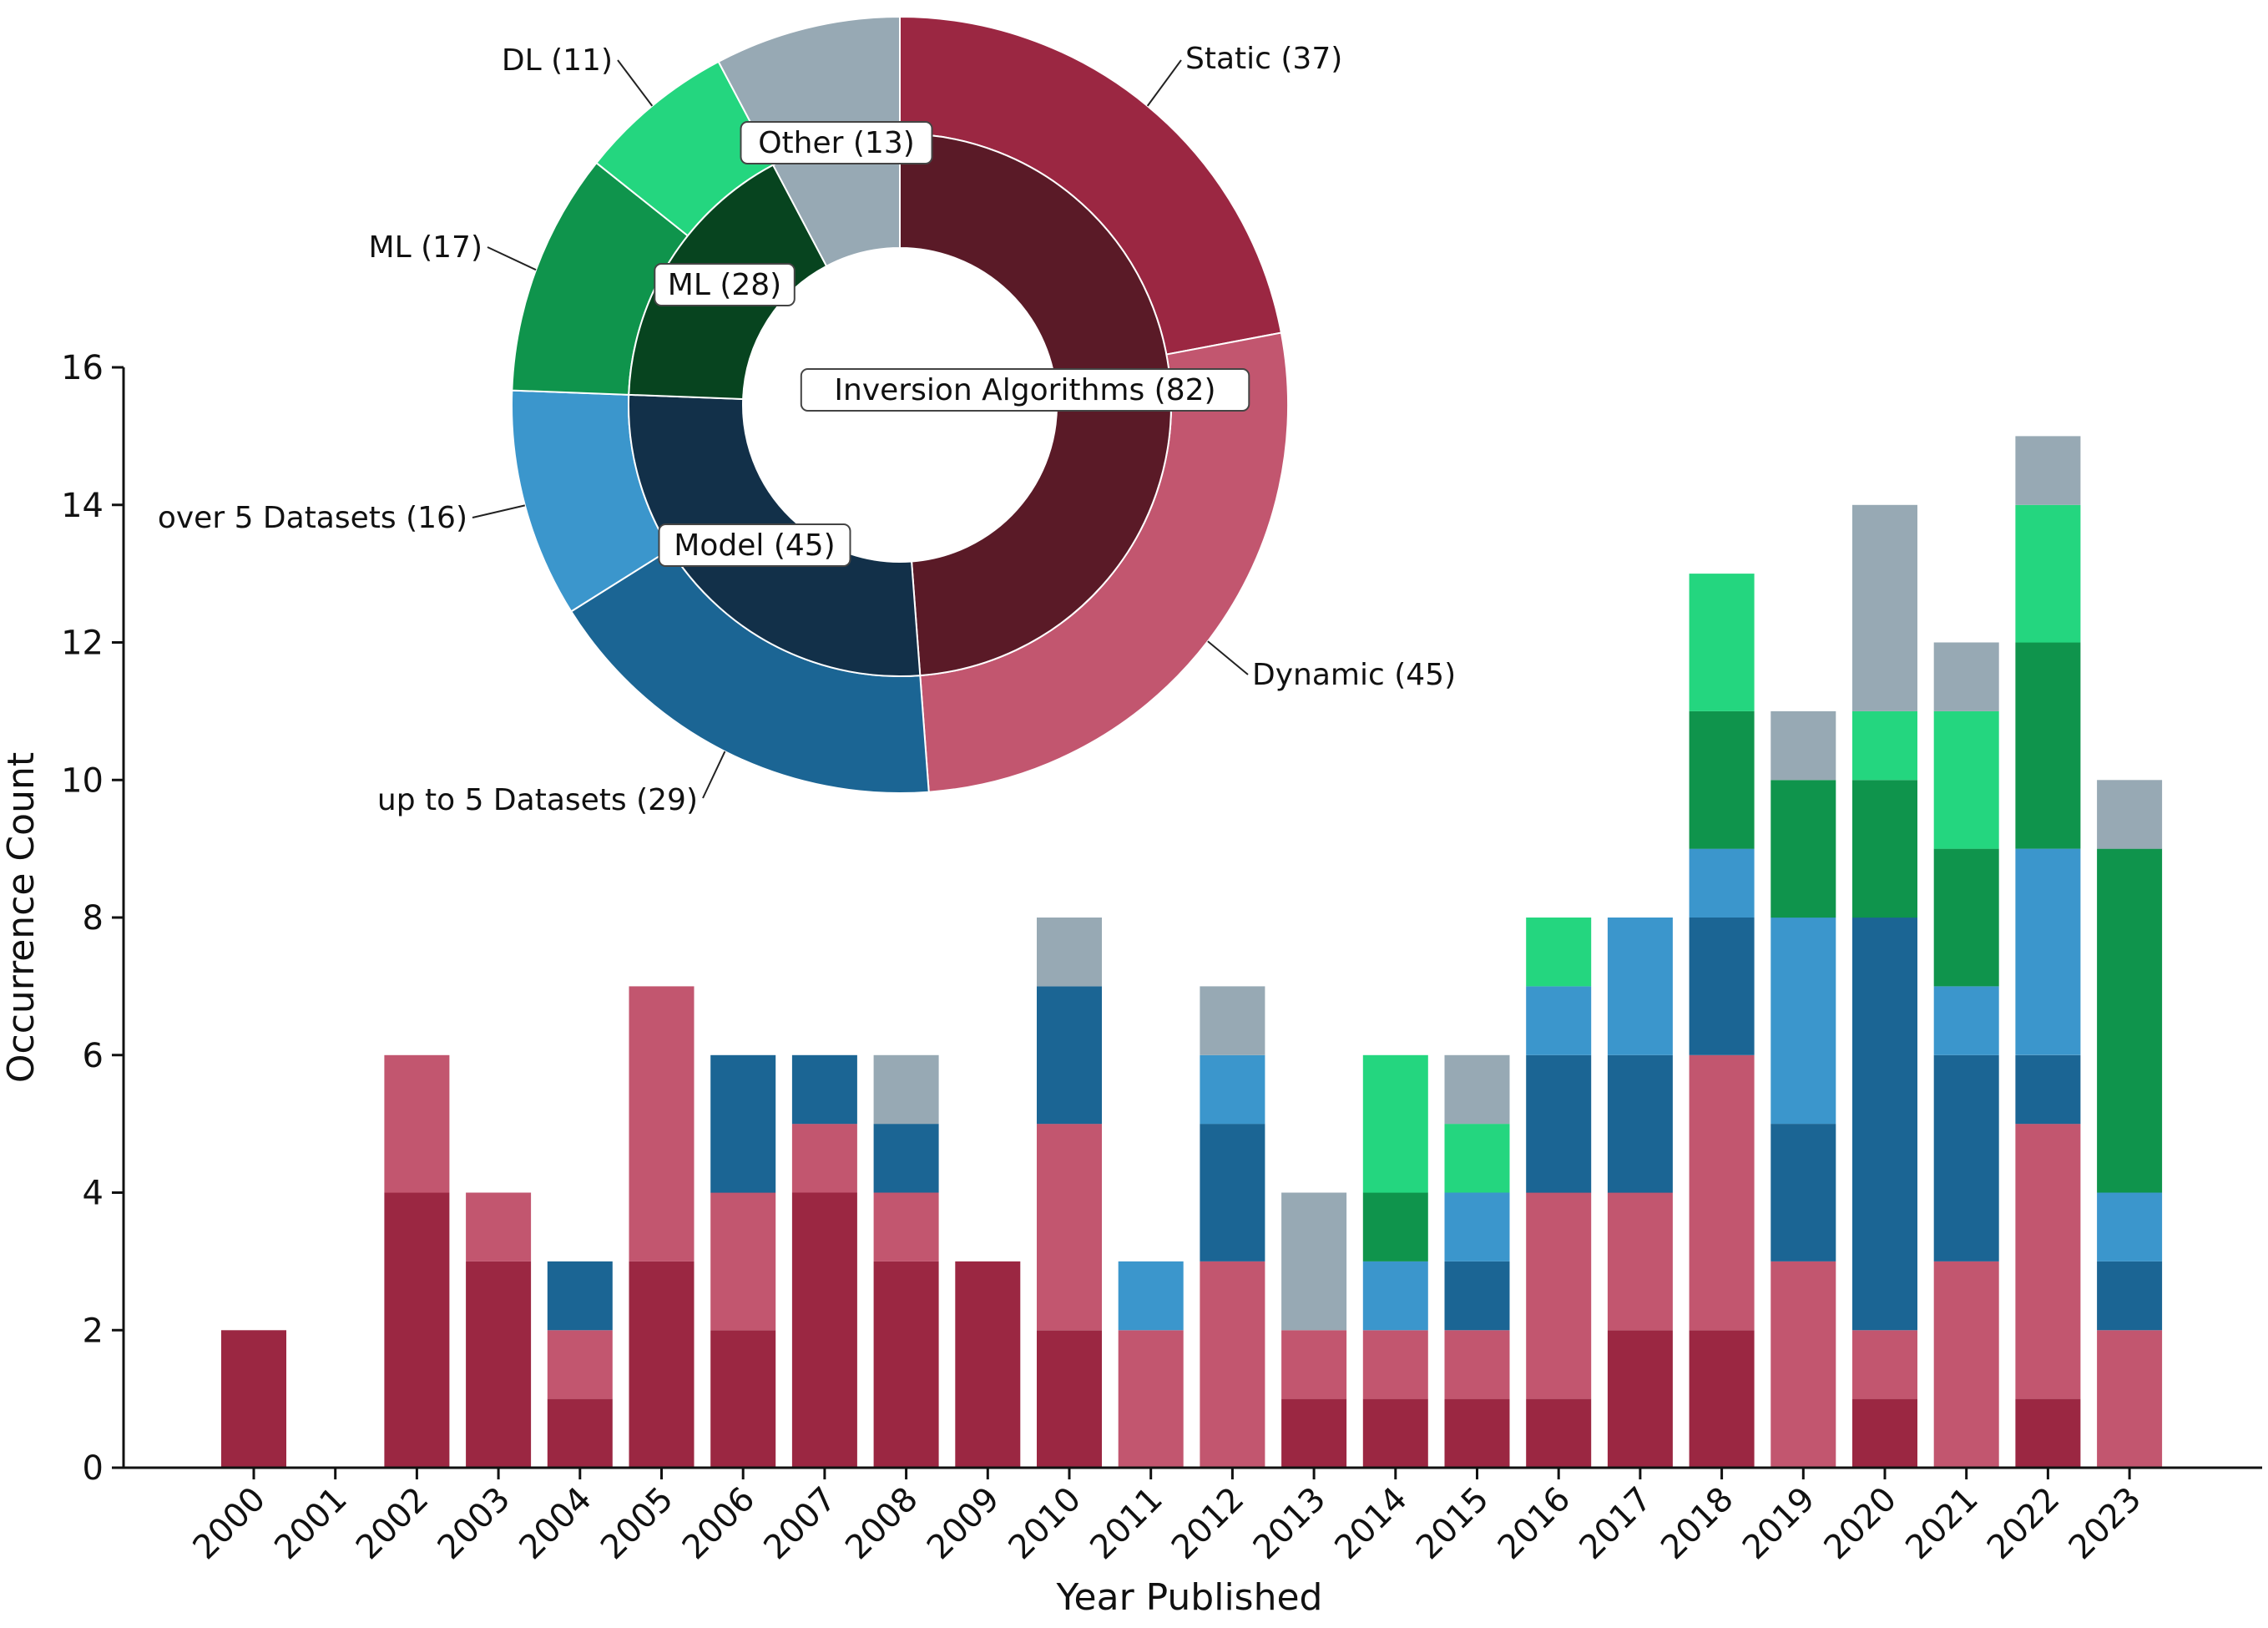 The image size is (2268, 1628). What do you see at coordinates (2048, 573) in the screenshot?
I see `bar-2022-dl` at bounding box center [2048, 573].